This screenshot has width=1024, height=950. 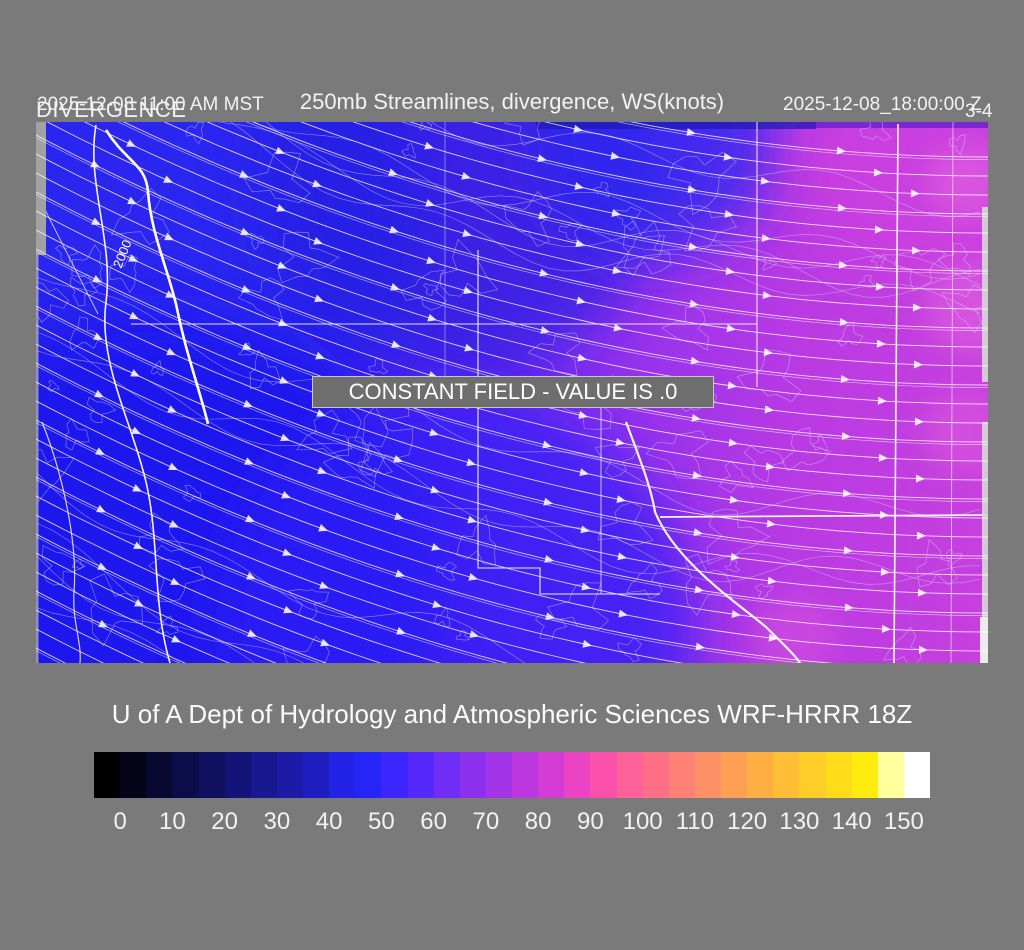 What do you see at coordinates (712, 542) in the screenshot?
I see `rio-grande-river` at bounding box center [712, 542].